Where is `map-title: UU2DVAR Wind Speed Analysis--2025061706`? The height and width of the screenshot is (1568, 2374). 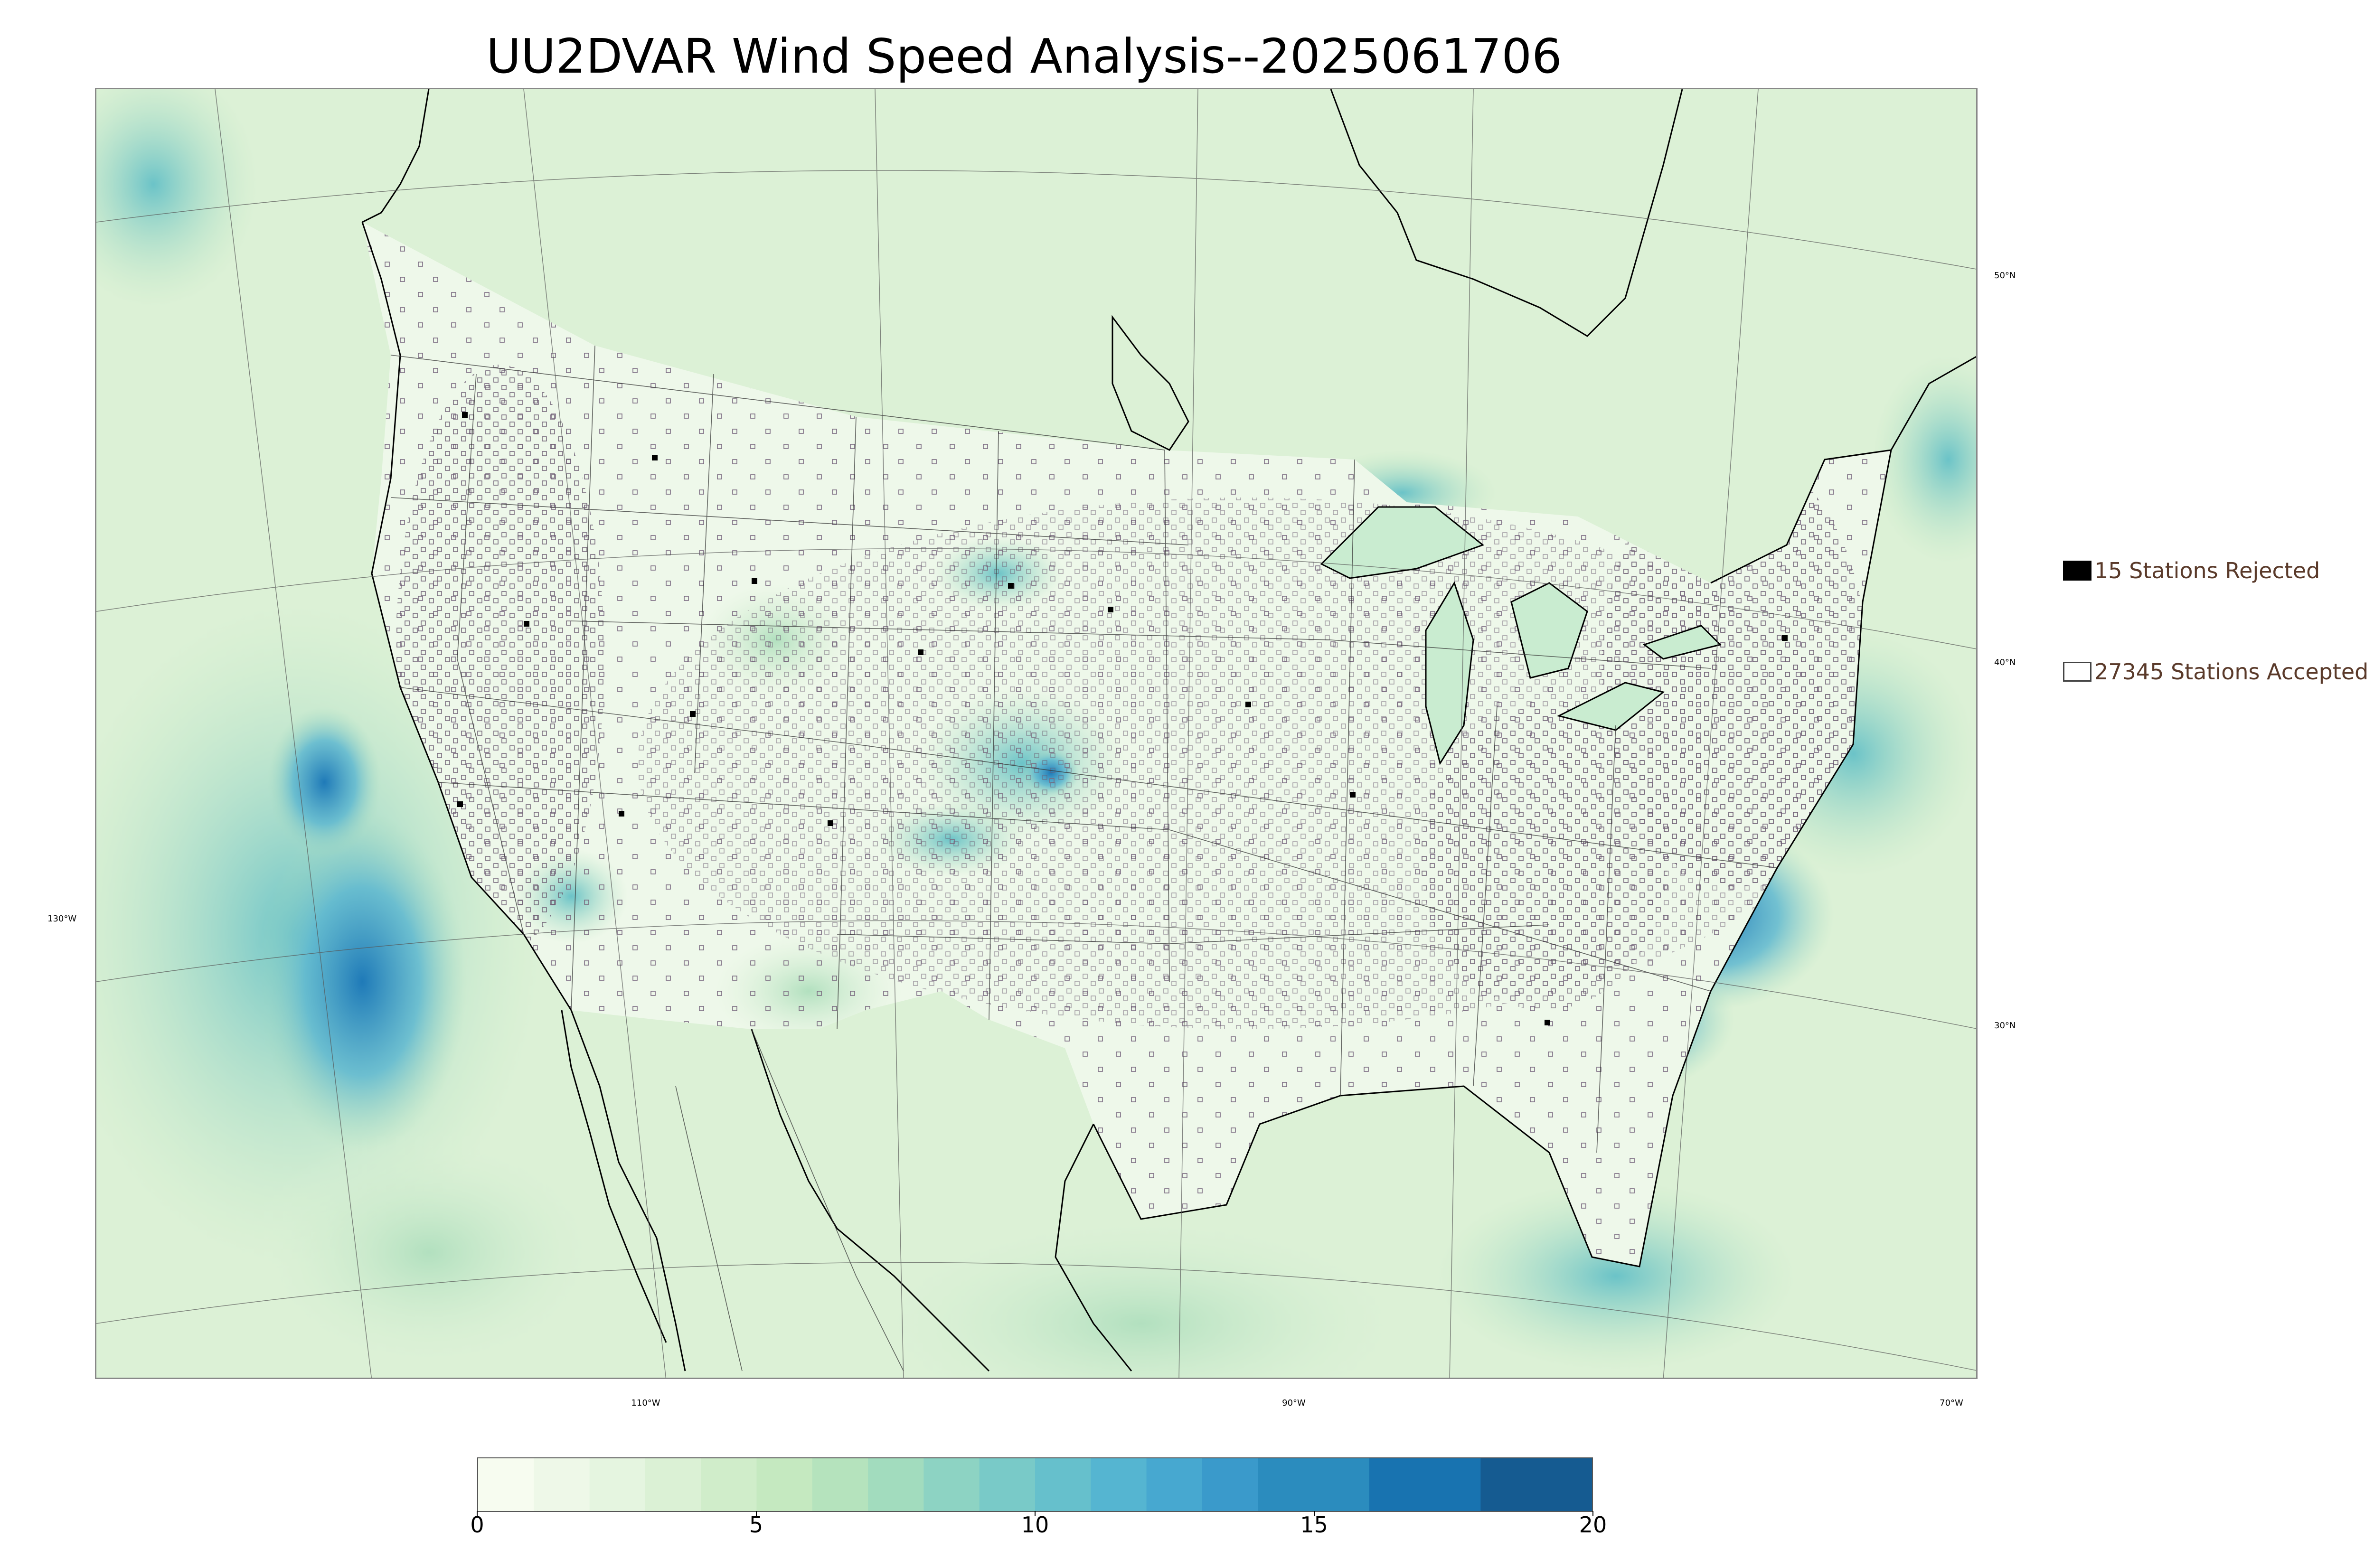 map-title: UU2DVAR Wind Speed Analysis--2025061706 is located at coordinates (1024, 56).